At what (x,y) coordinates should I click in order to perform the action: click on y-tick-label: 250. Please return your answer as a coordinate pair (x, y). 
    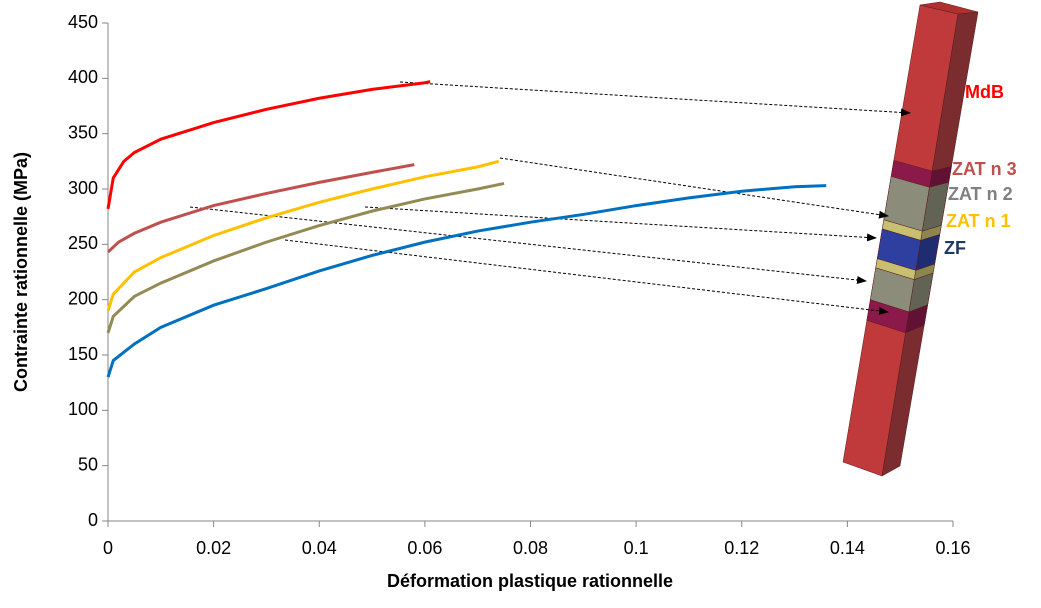
    Looking at the image, I should click on (83, 243).